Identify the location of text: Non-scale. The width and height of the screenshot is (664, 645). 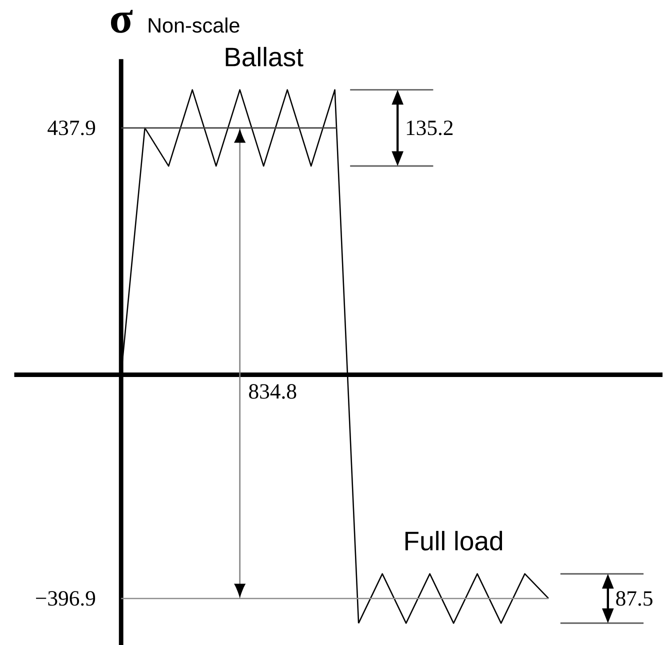
(194, 25).